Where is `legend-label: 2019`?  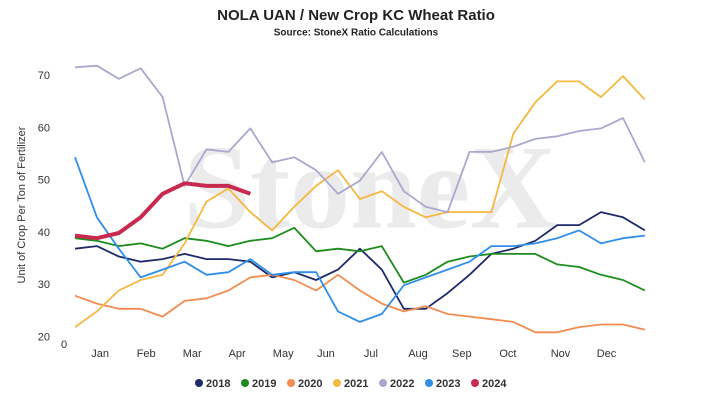
legend-label: 2019 is located at coordinates (264, 384).